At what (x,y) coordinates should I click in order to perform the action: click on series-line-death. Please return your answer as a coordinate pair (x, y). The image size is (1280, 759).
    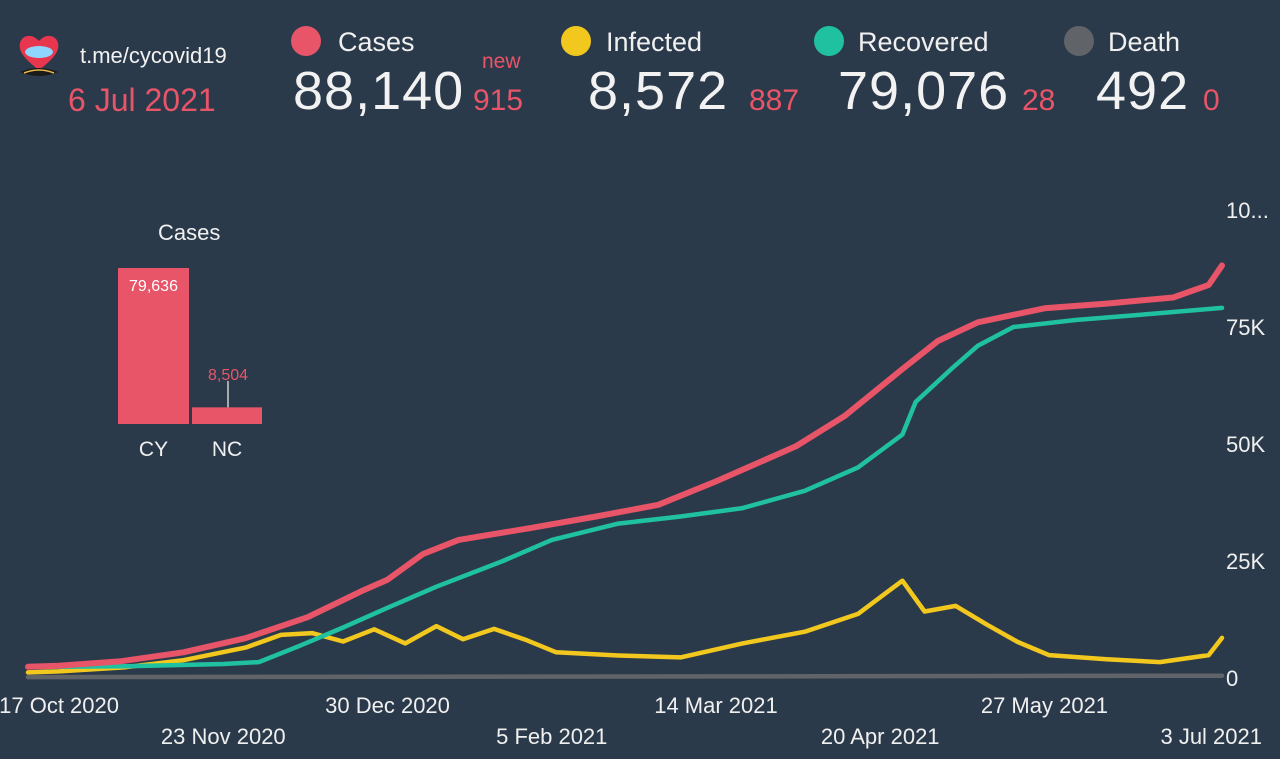
    Looking at the image, I should click on (625, 676).